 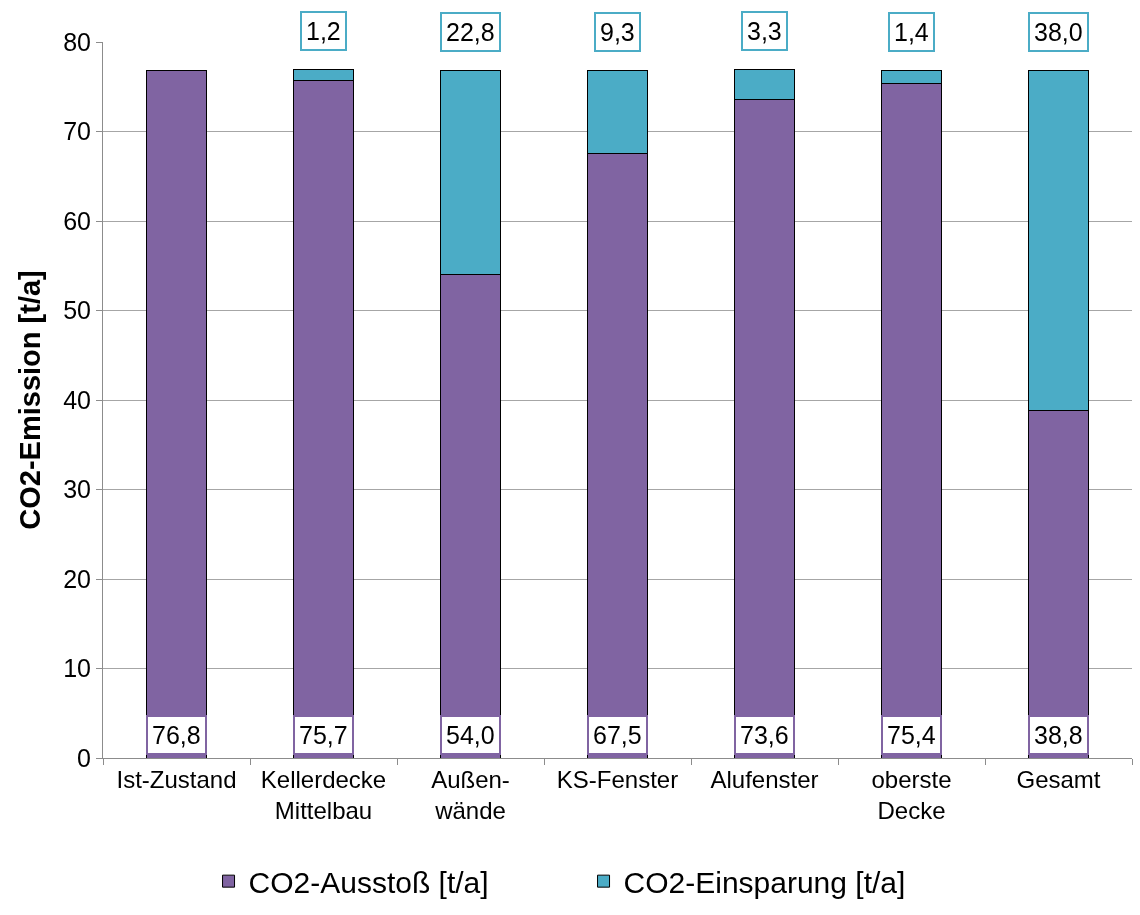 I want to click on x-tick-label: Außen- wände, so click(x=470, y=794).